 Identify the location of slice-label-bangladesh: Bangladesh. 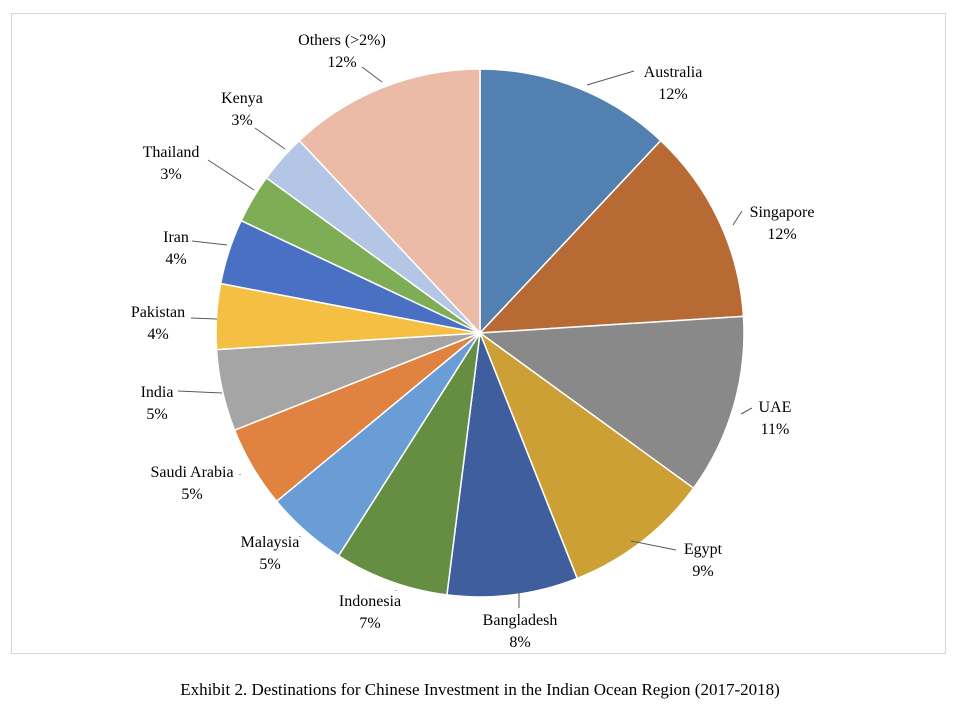
(520, 620).